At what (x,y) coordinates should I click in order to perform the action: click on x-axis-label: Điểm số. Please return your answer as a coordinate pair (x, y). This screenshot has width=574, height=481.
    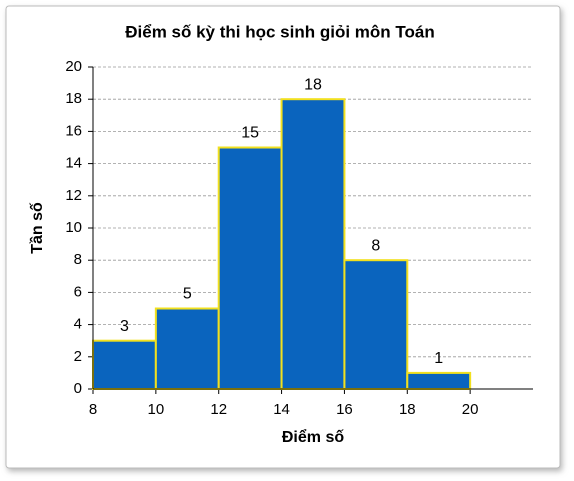
    Looking at the image, I should click on (313, 437).